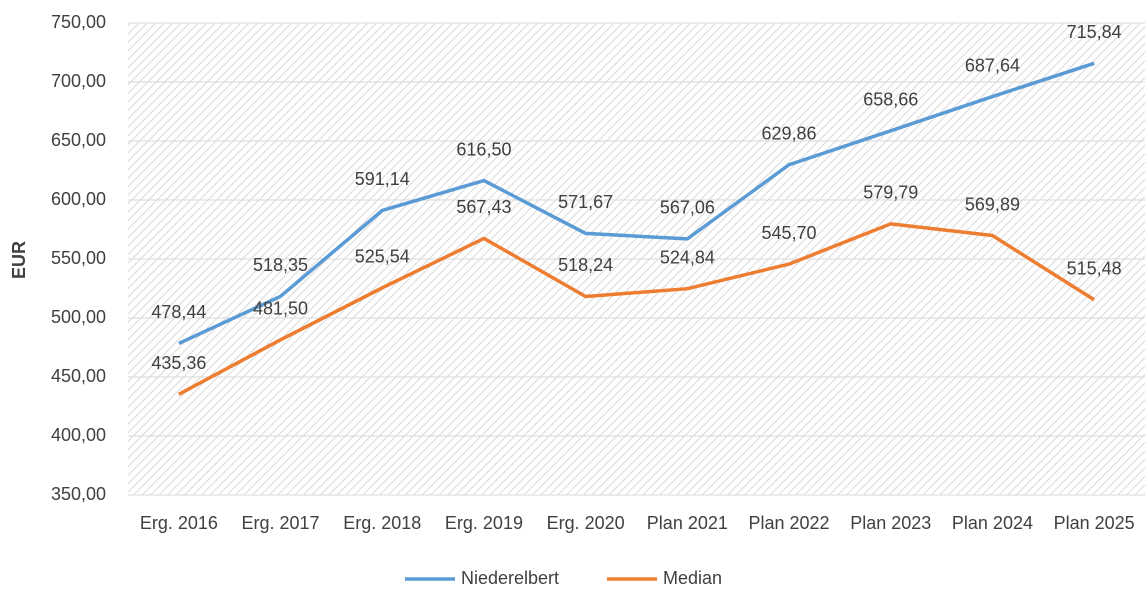  I want to click on data-label: 616,50, so click(483, 149).